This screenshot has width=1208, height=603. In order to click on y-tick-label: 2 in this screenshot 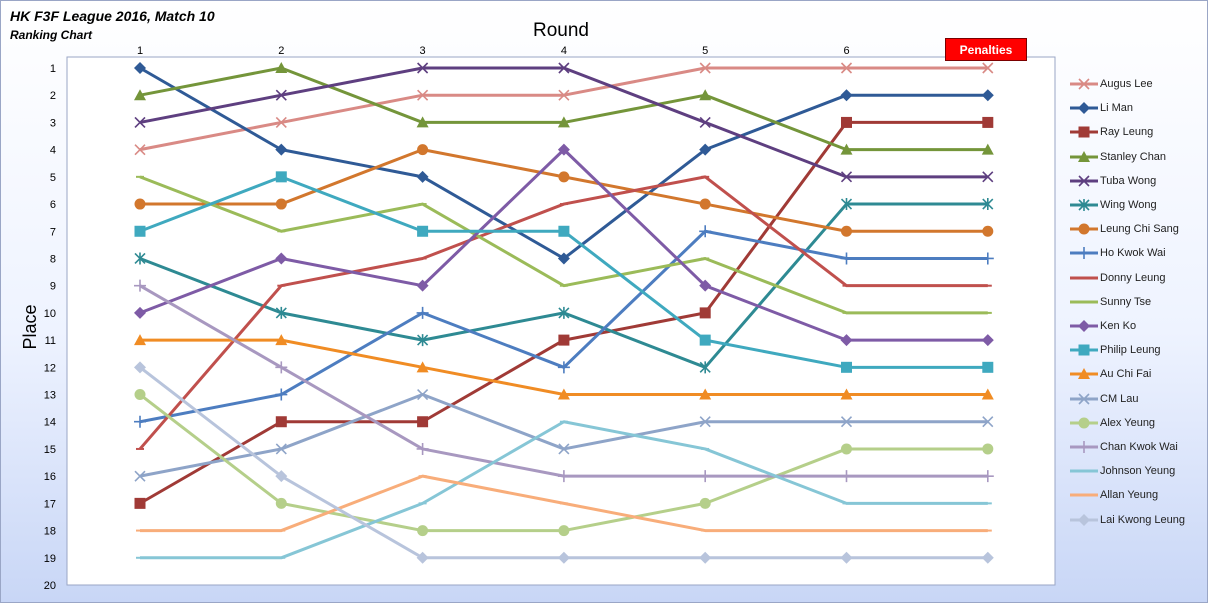, I will do `click(53, 96)`.